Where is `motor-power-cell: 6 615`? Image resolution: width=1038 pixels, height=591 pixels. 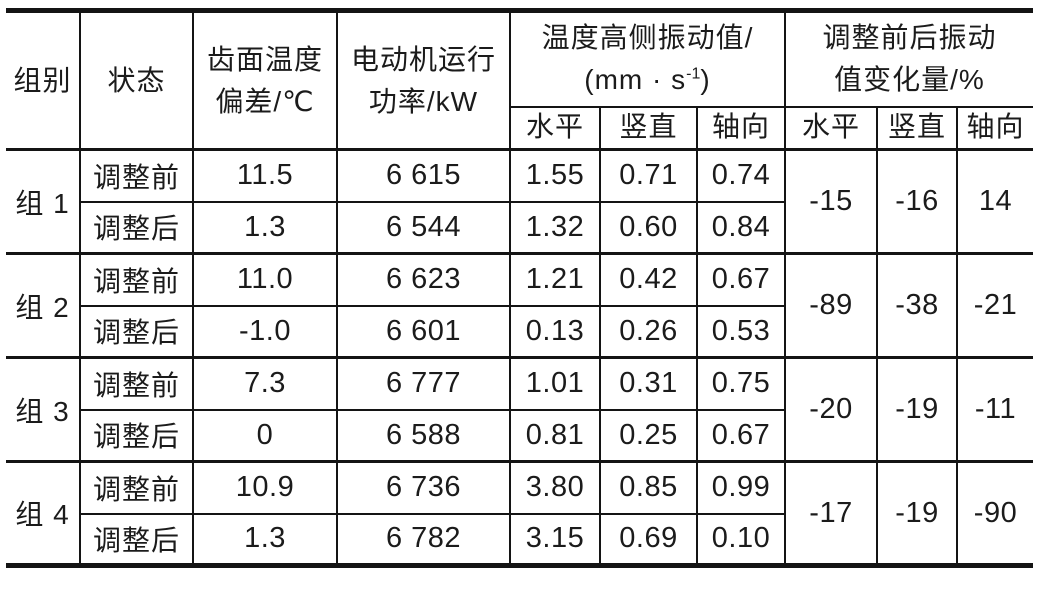
motor-power-cell: 6 615 is located at coordinates (423, 175).